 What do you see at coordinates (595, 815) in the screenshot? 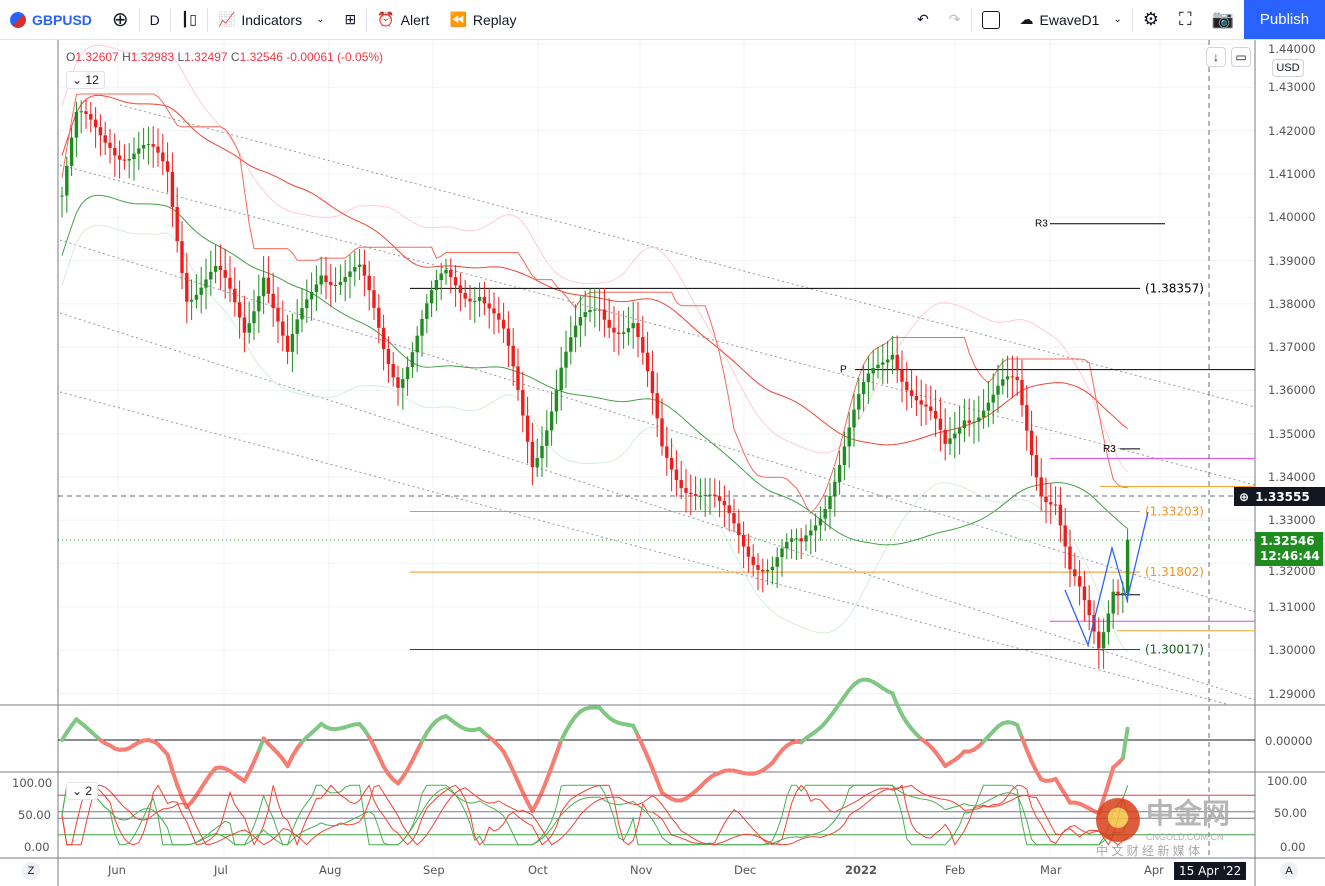
I see `stoch-line` at bounding box center [595, 815].